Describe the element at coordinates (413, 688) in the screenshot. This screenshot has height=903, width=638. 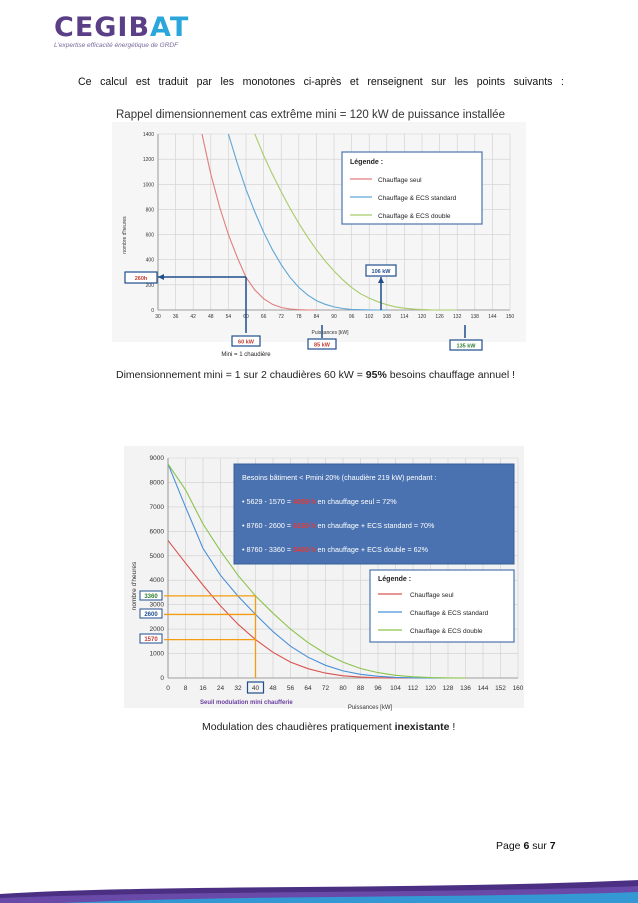
I see `x-tick-label: 112` at that location.